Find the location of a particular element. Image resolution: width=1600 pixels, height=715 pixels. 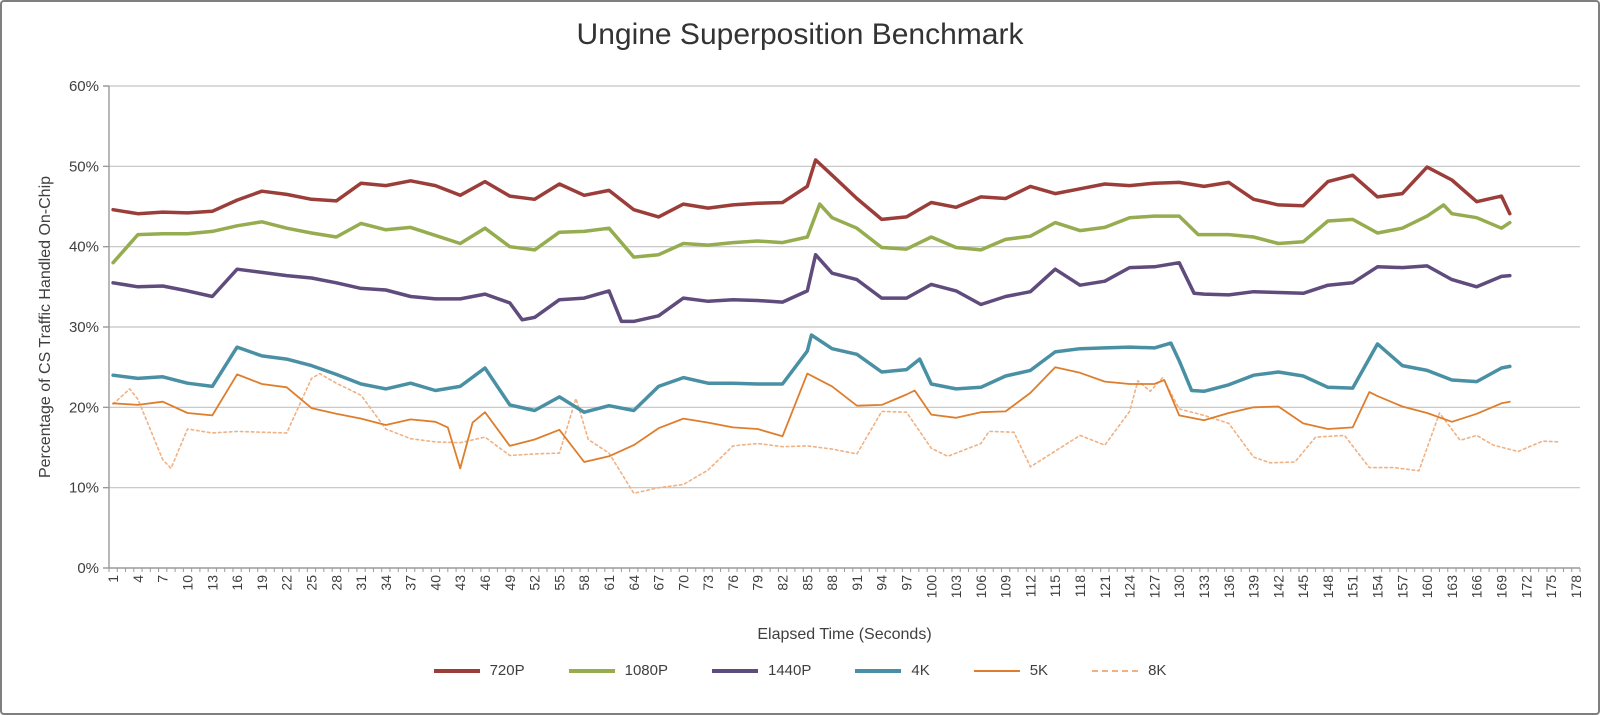

legend-swatch-1080P is located at coordinates (591, 670).